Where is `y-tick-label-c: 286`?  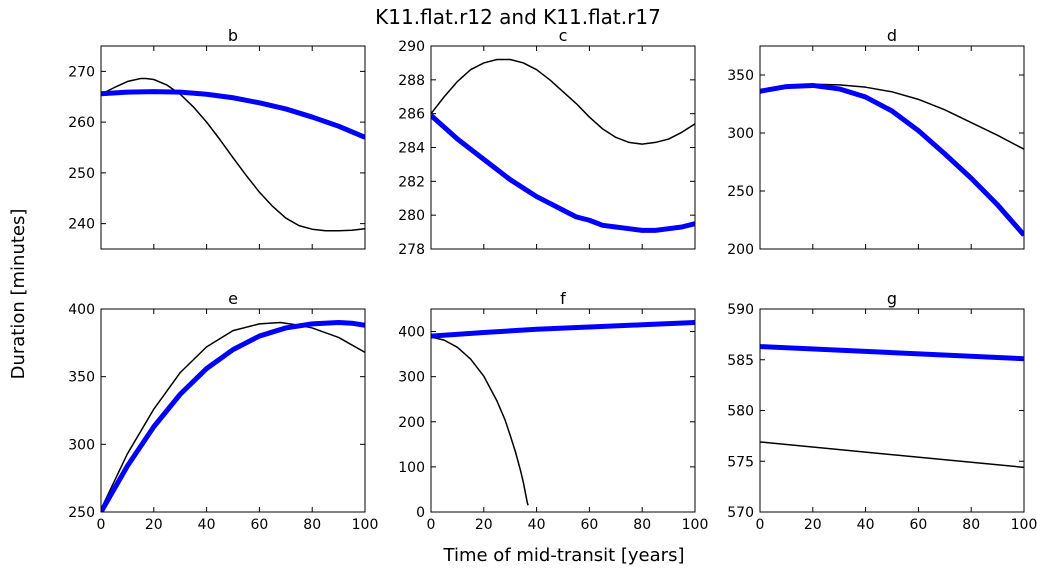
y-tick-label-c: 286 is located at coordinates (411, 115).